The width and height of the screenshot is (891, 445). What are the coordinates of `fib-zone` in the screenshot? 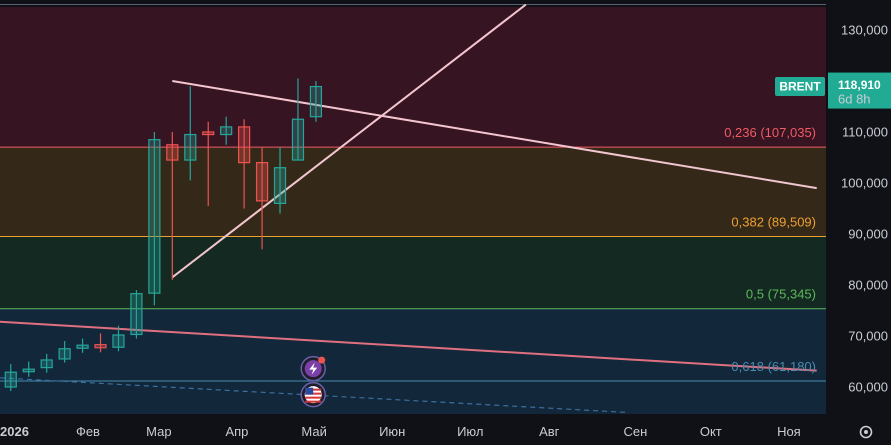 It's located at (413, 397).